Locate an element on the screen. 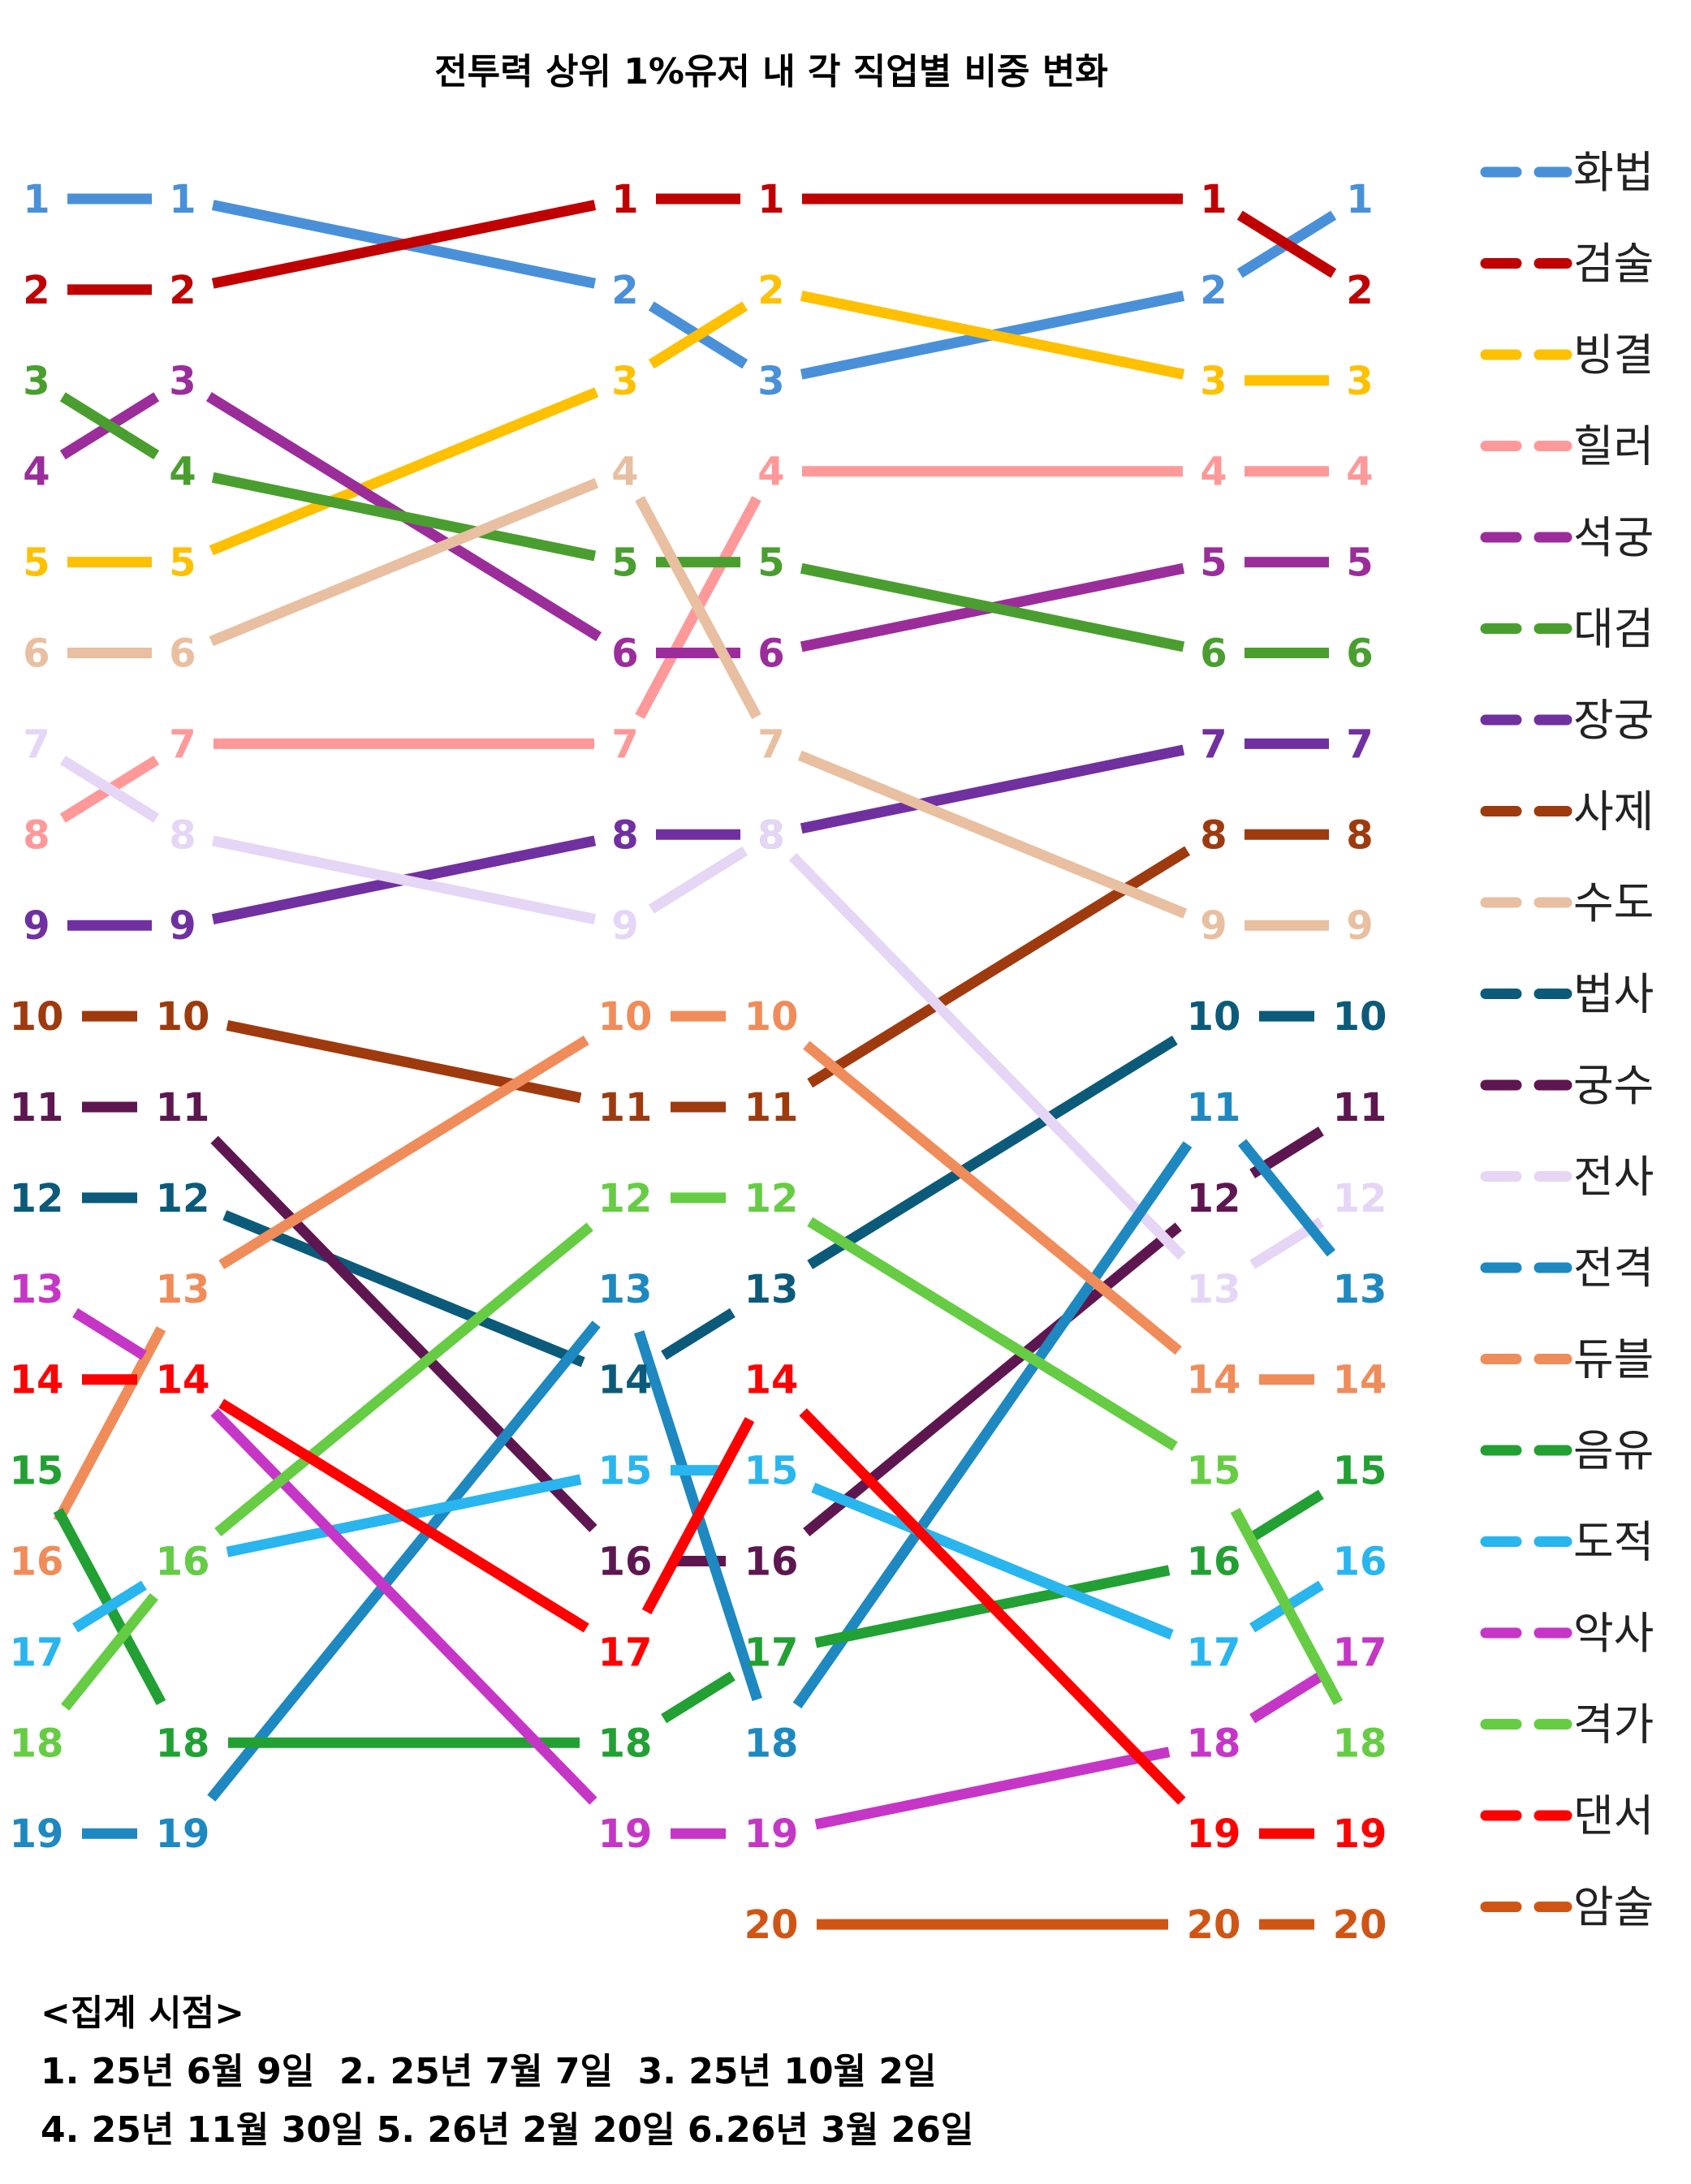 The height and width of the screenshot is (2184, 1691). legend-item-석궁: 석궁 is located at coordinates (1567, 538).